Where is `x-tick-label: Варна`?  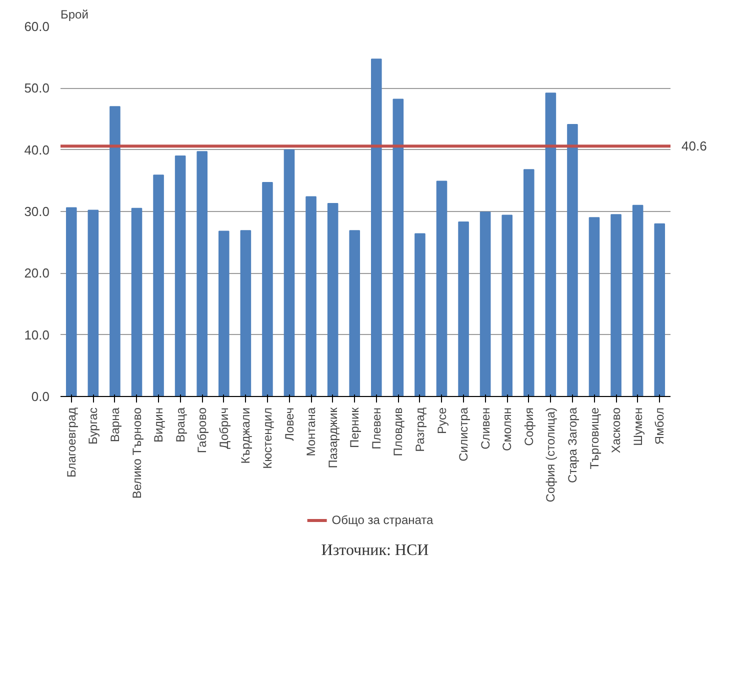 x-tick-label: Варна is located at coordinates (115, 424).